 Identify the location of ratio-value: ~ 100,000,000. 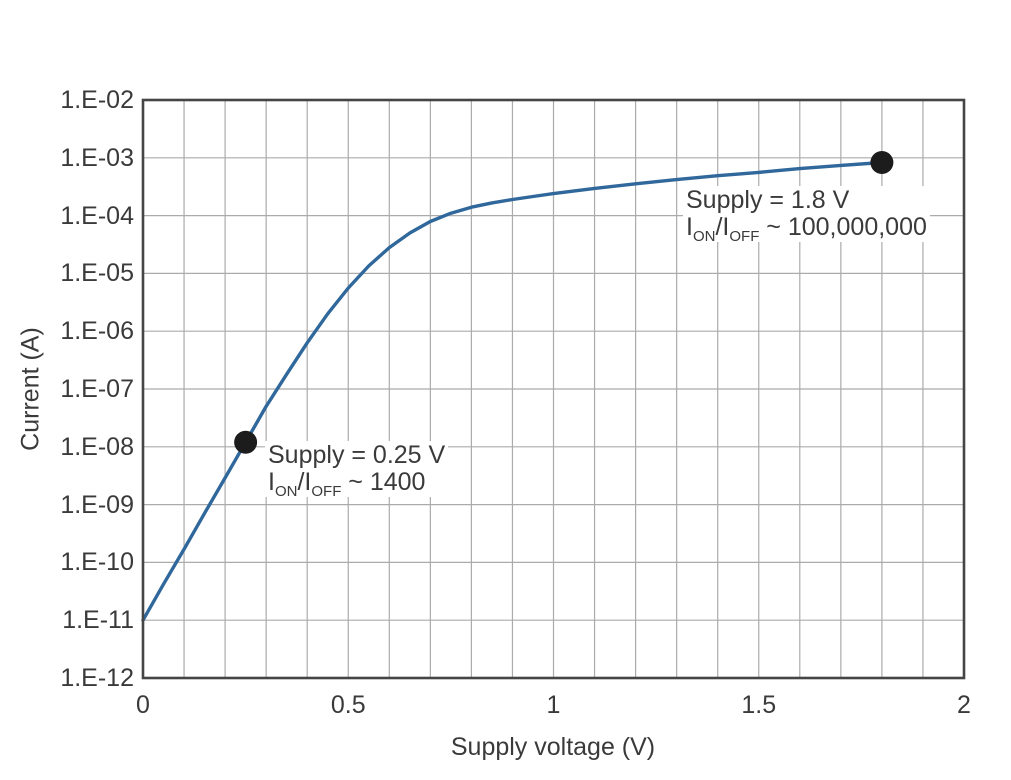
(843, 227).